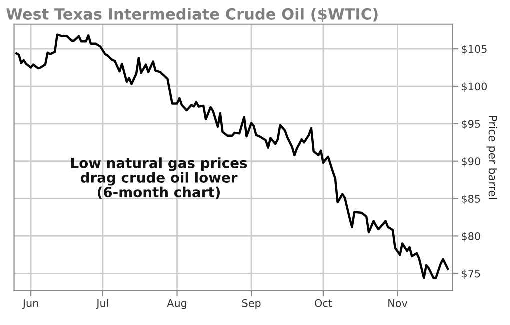  What do you see at coordinates (475, 87) in the screenshot?
I see `y-tick-label: $100` at bounding box center [475, 87].